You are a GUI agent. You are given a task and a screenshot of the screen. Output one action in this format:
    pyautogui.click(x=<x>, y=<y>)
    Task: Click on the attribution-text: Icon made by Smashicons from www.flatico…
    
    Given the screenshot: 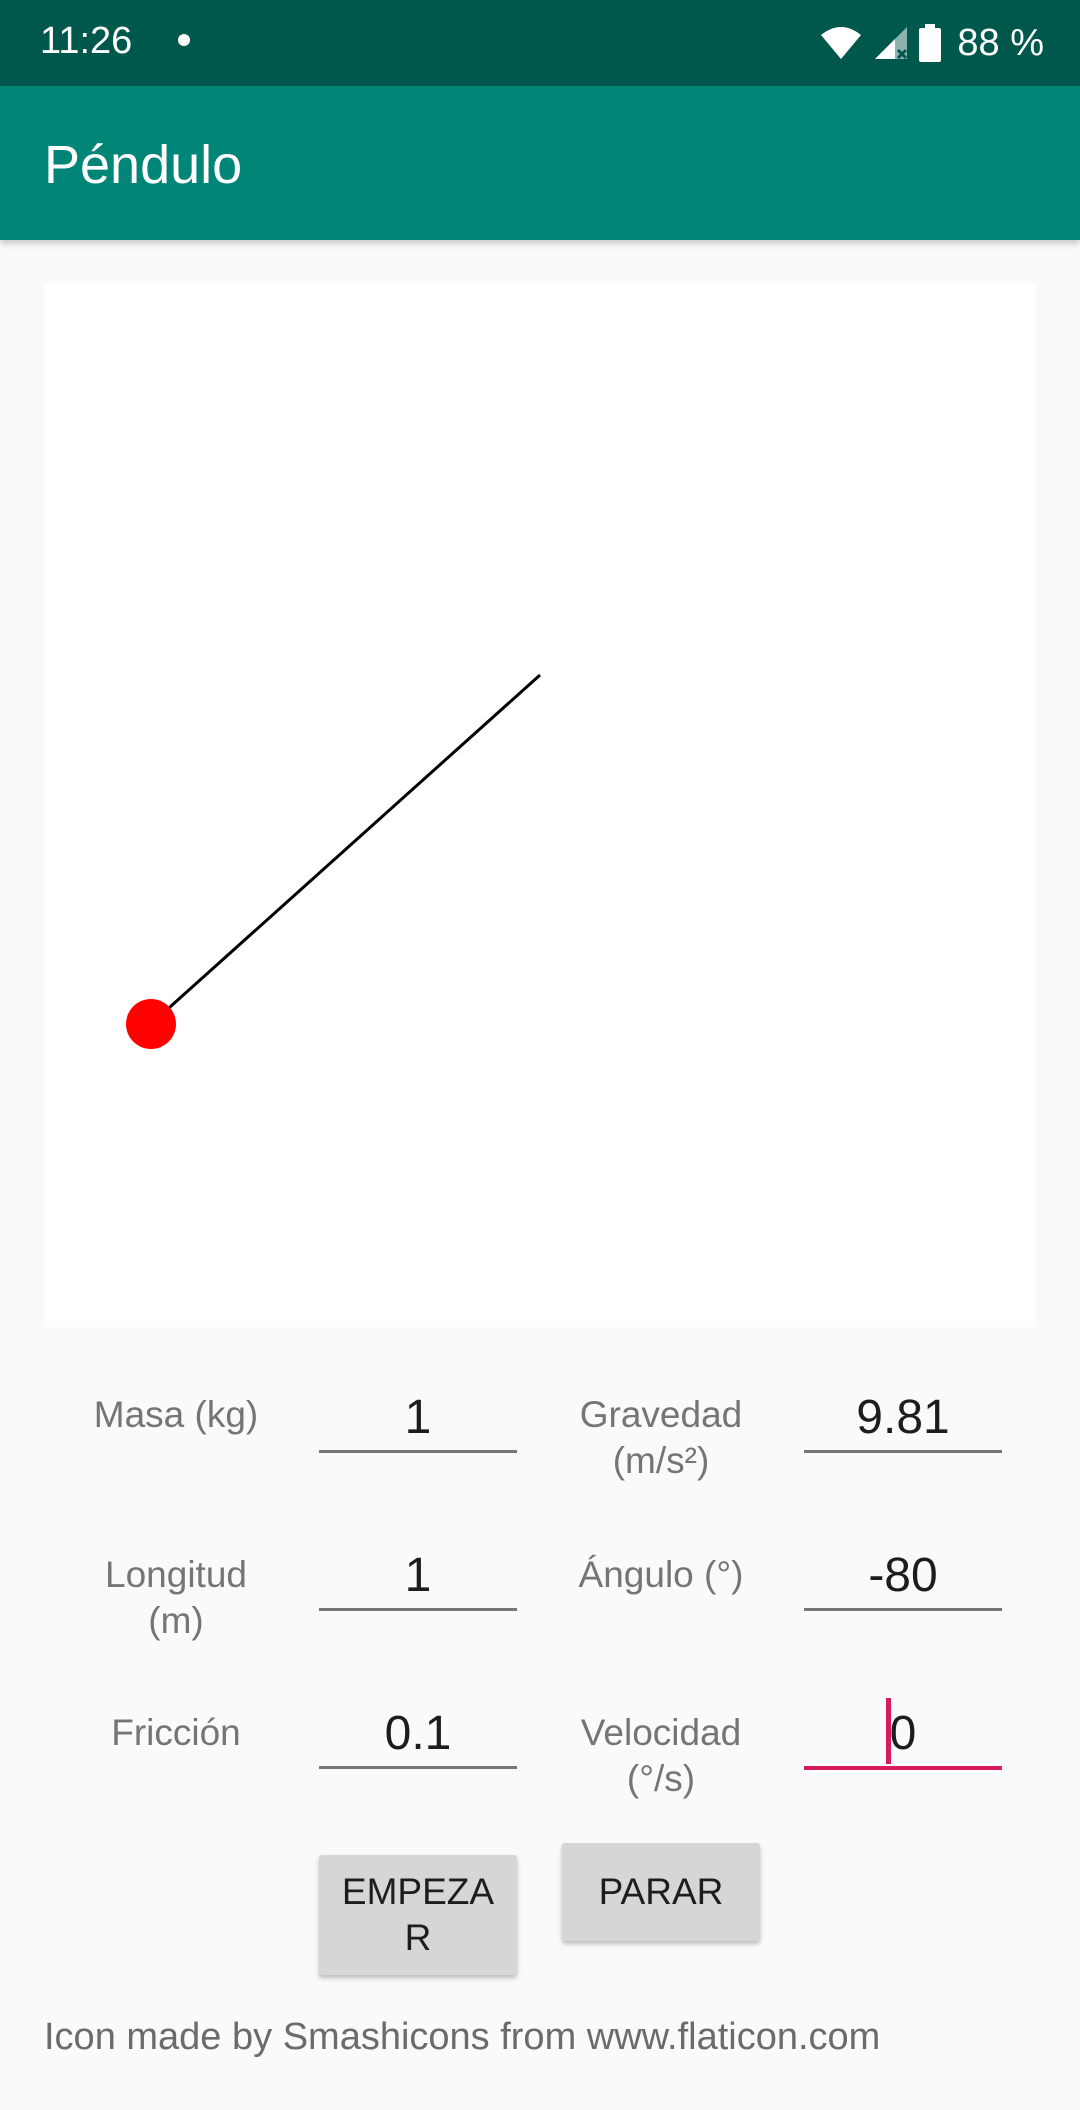 What is the action you would take?
    pyautogui.click(x=462, y=2037)
    